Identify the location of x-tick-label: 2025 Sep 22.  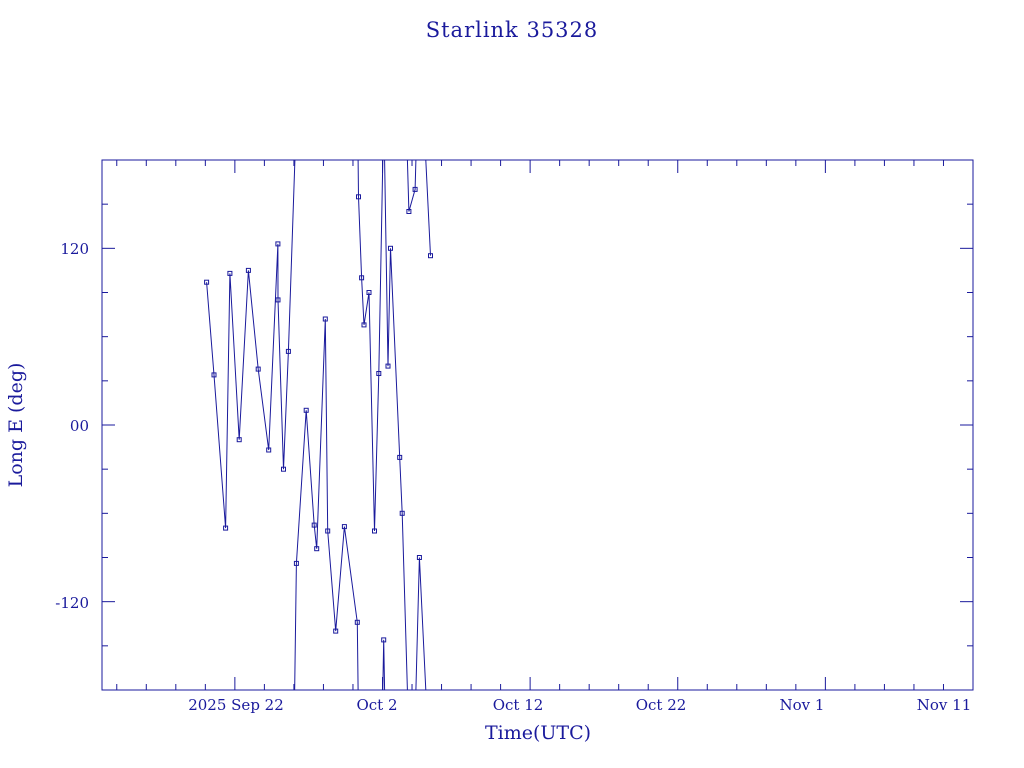
(236, 705).